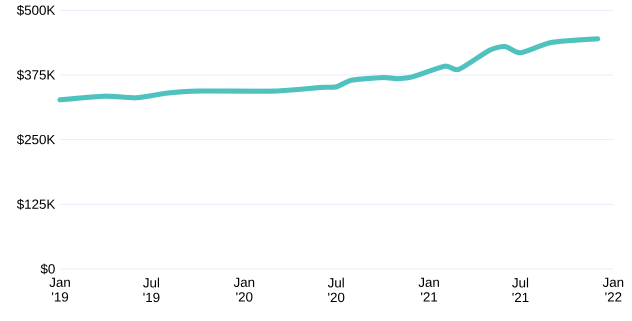 The width and height of the screenshot is (632, 321). Describe the element at coordinates (520, 290) in the screenshot. I see `x-tick-label: Jul '21` at that location.